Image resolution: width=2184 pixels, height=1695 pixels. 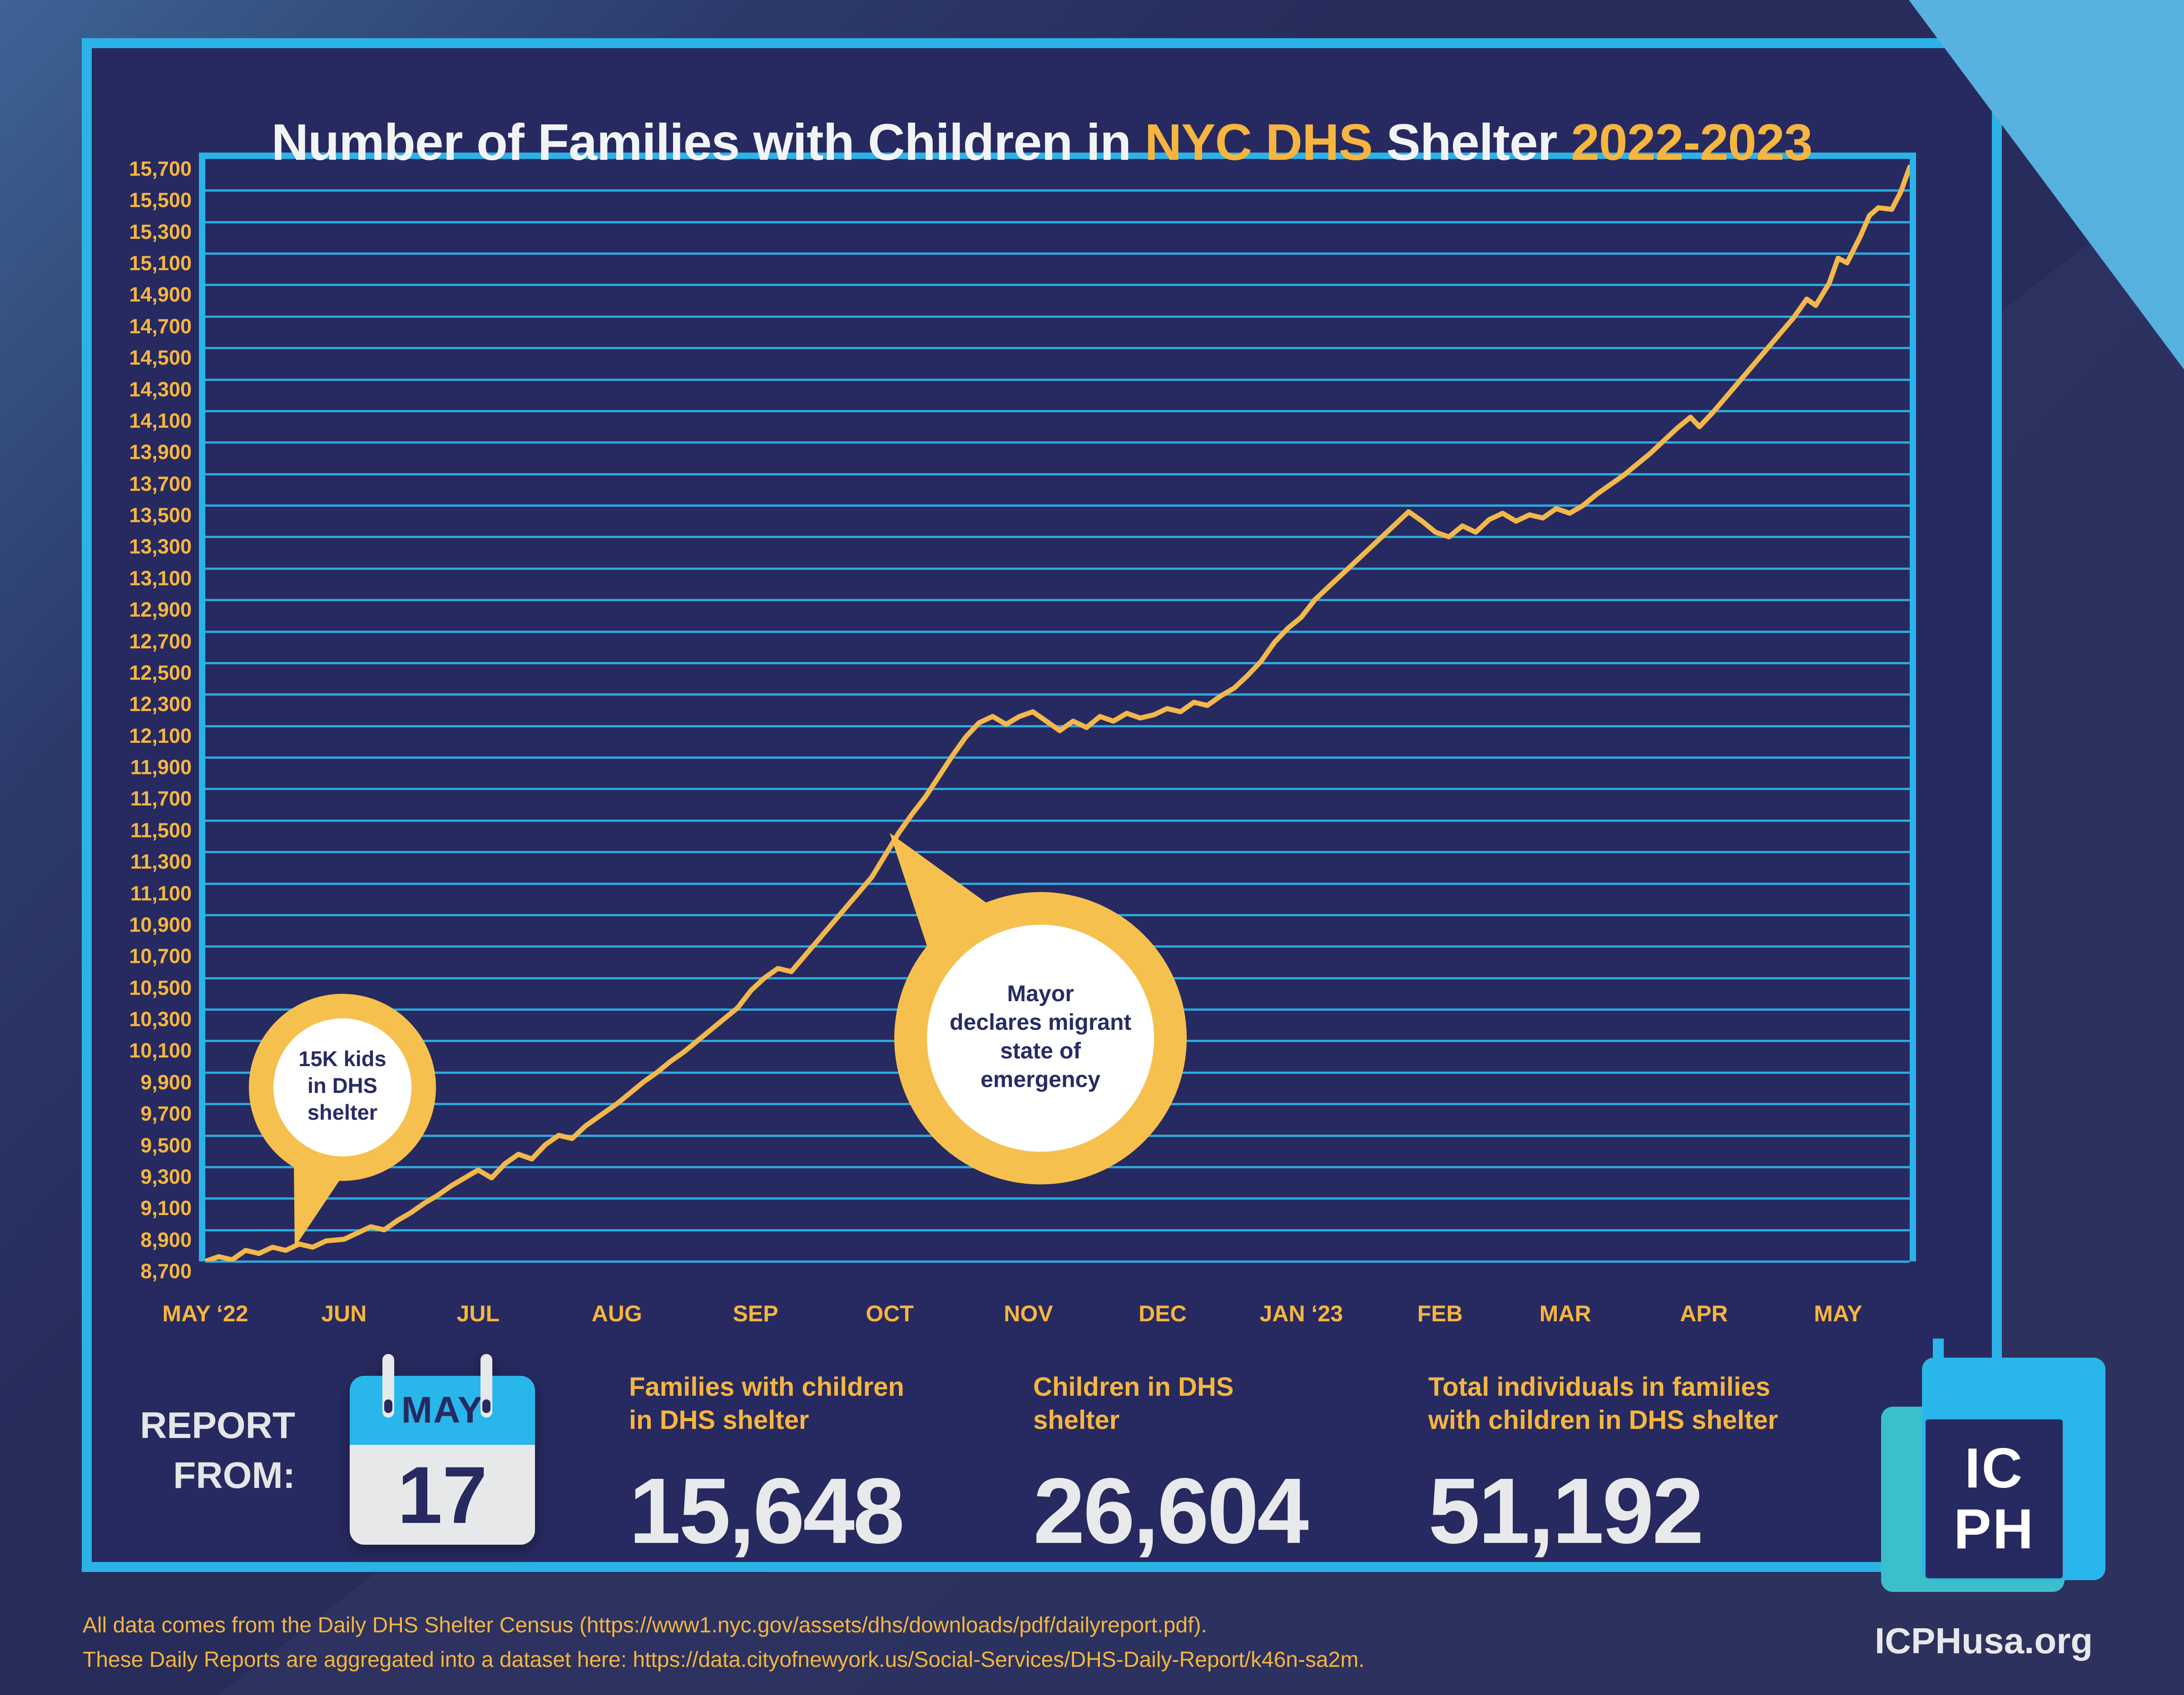 I want to click on y-axis-tick-label: 15,700, so click(x=160, y=168).